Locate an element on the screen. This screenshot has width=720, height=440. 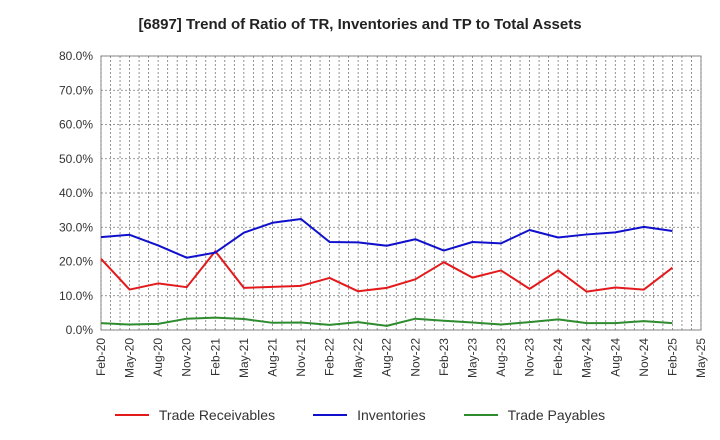
y-tick-label: 60.0% is located at coordinates (76, 125).